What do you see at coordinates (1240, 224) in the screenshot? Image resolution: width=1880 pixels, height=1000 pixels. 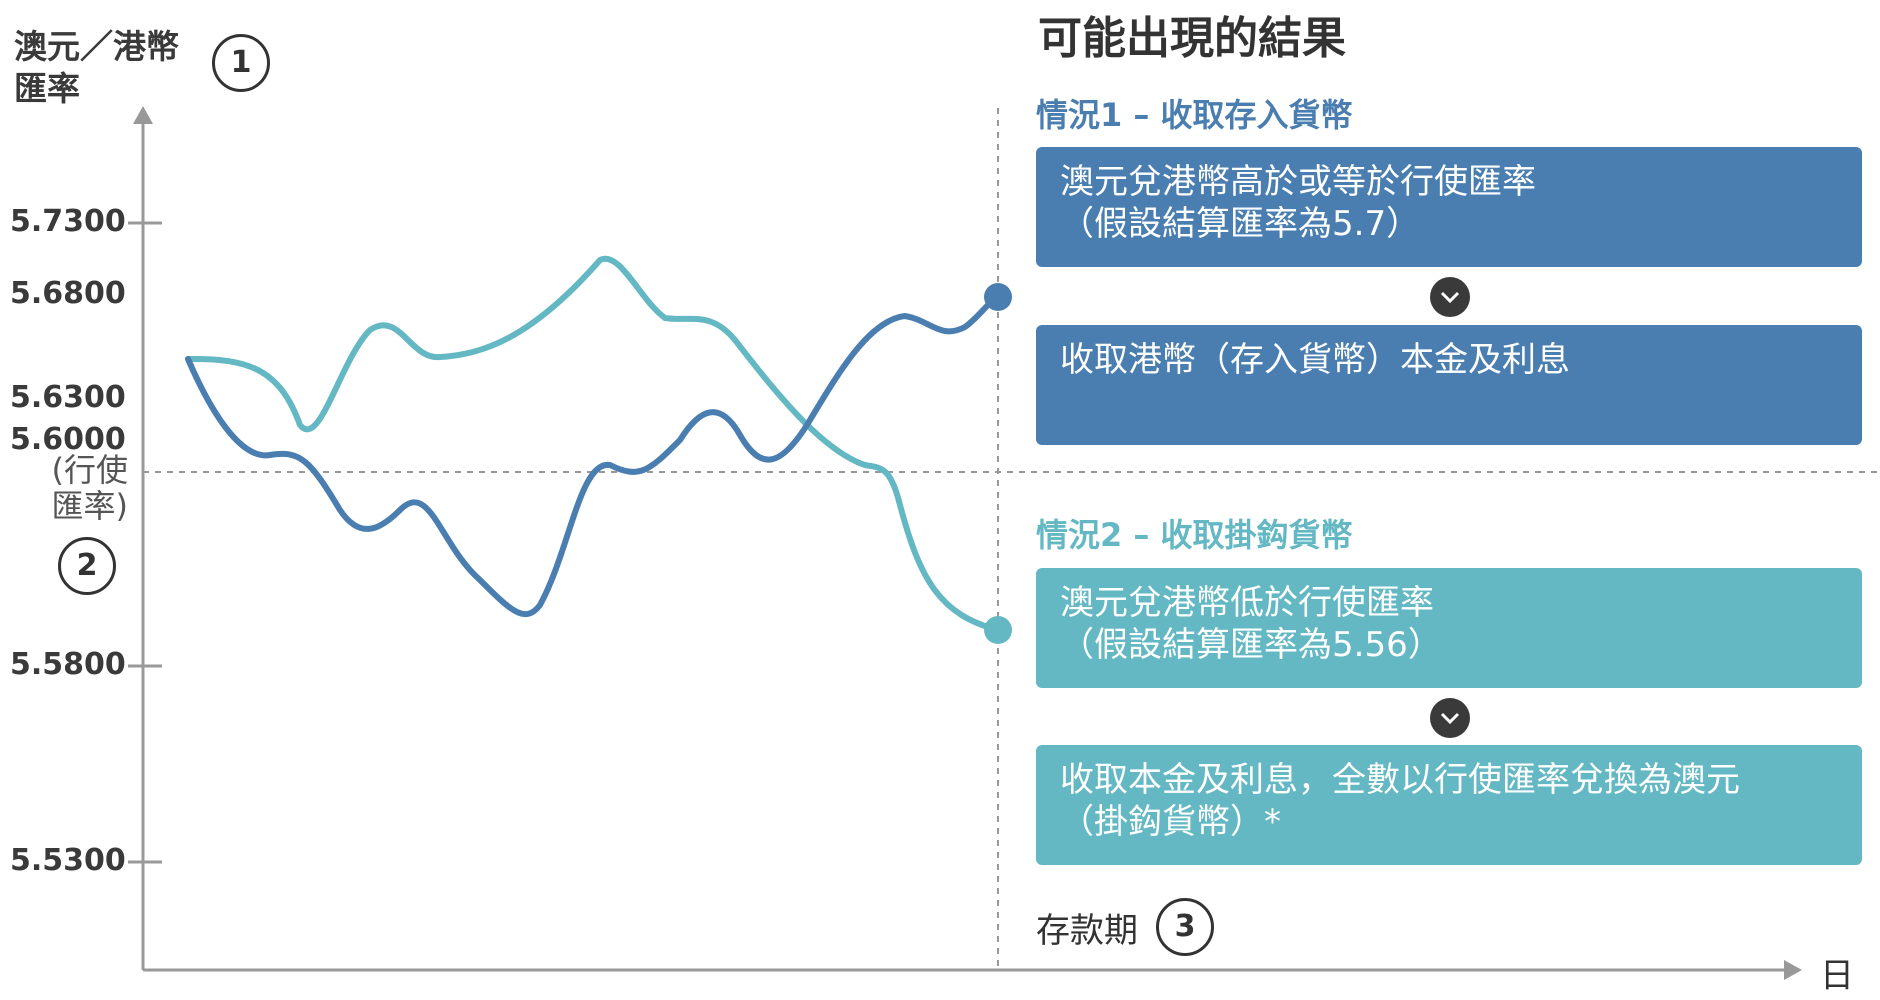 I see `scenario1-condition-line2: （假設結算匯率為5.7）` at bounding box center [1240, 224].